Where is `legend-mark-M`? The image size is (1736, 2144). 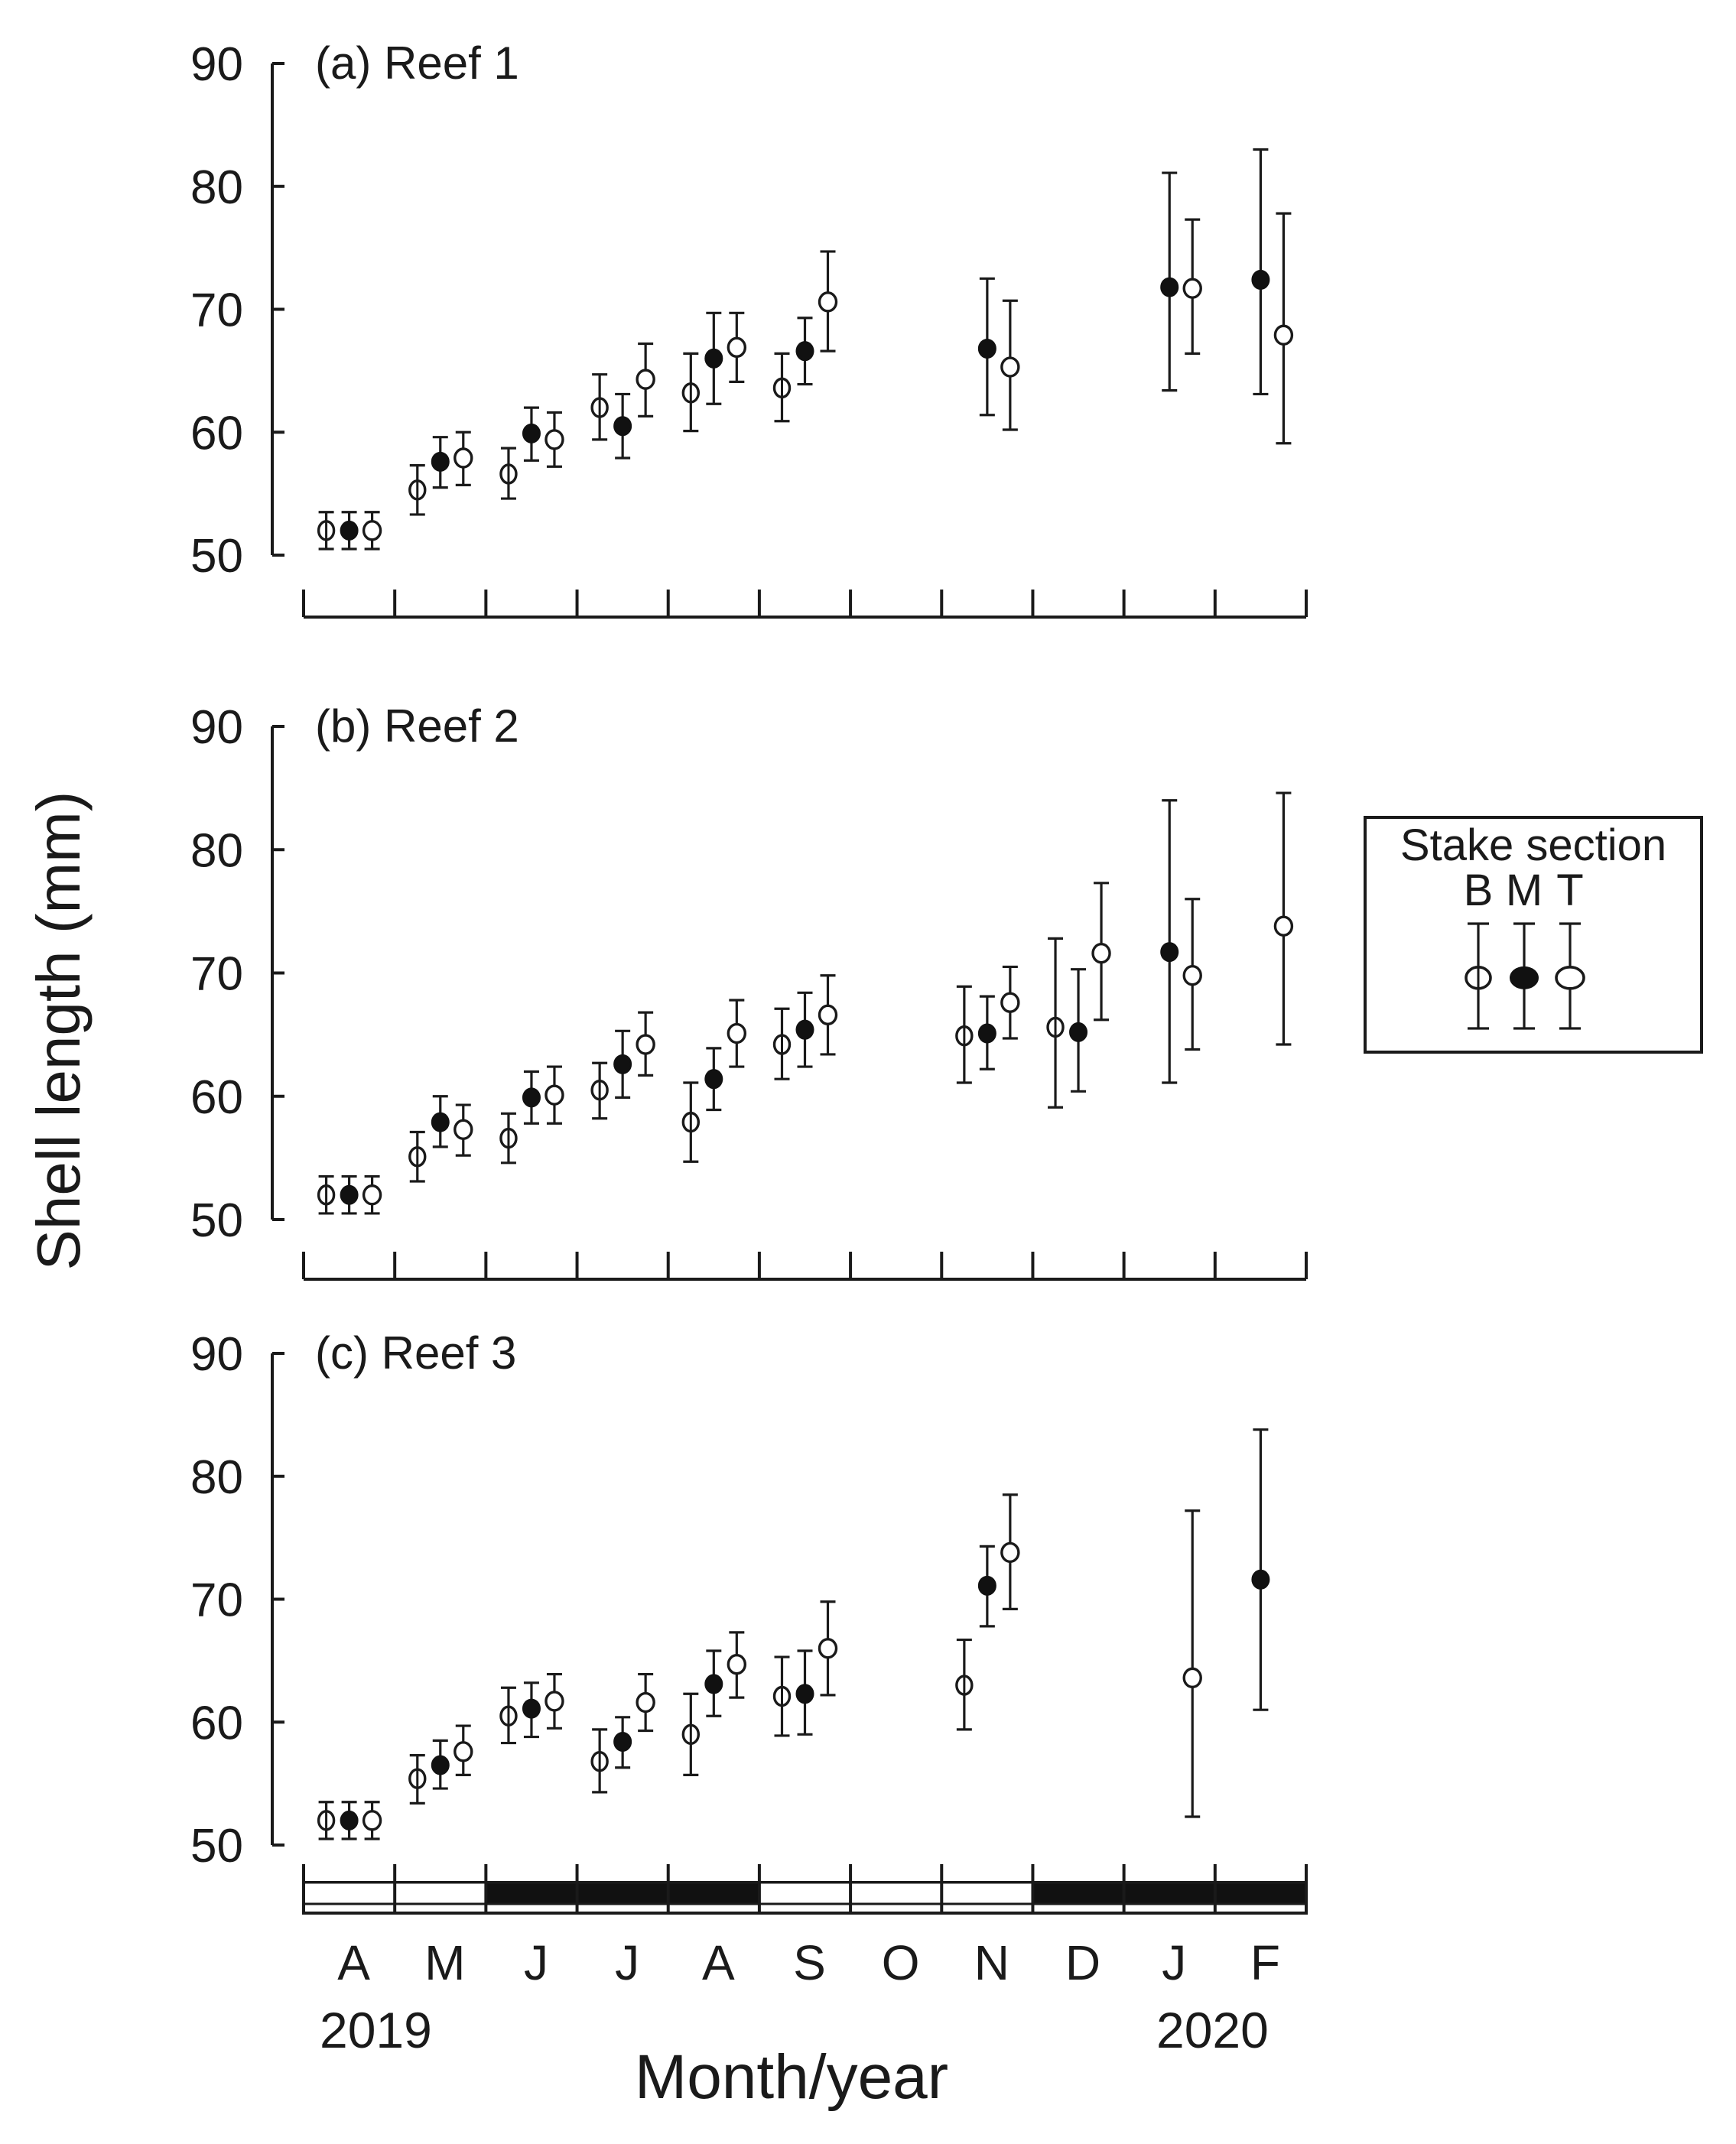
legend-mark-M is located at coordinates (1524, 976).